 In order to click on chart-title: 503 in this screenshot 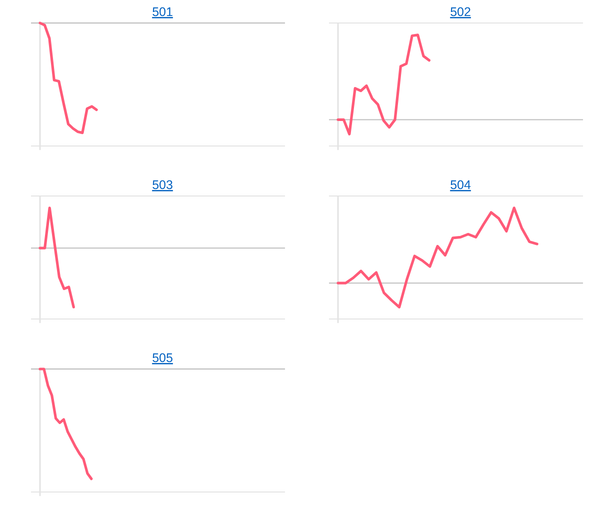, I will do `click(162, 185)`.